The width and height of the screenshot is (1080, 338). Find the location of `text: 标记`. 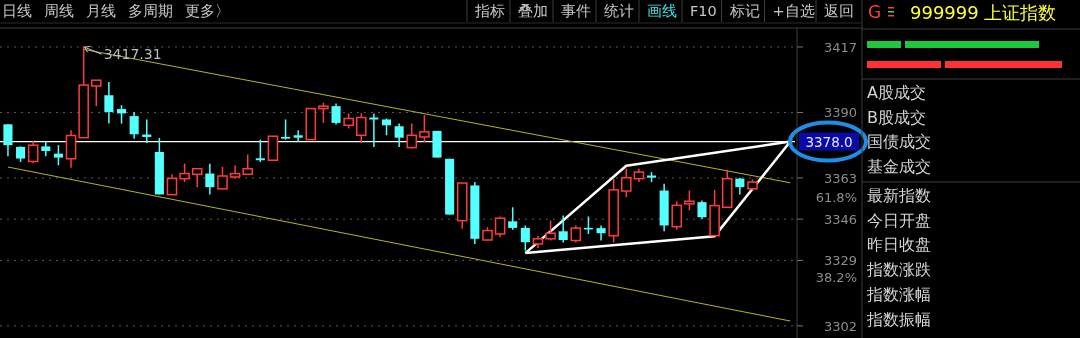

text: 标记 is located at coordinates (744, 11).